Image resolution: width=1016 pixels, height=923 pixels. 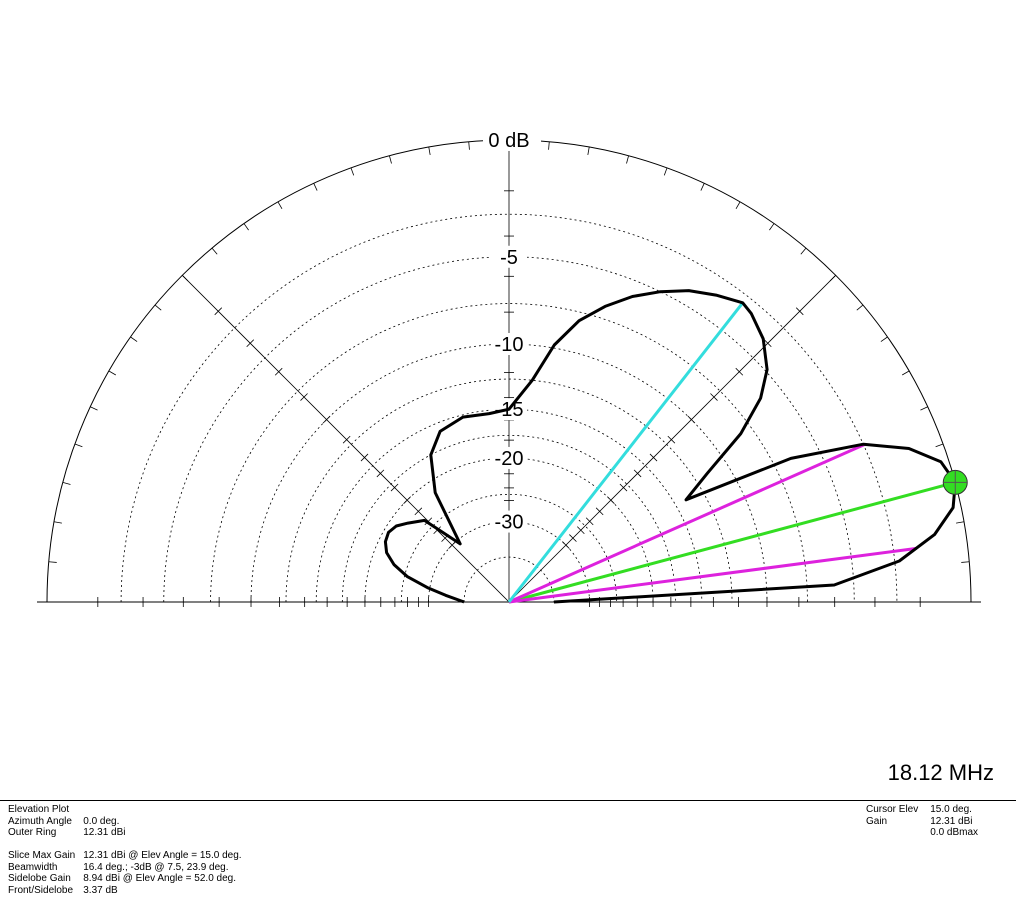 I want to click on cursor-value: 12.31 dBi, so click(x=951, y=821).